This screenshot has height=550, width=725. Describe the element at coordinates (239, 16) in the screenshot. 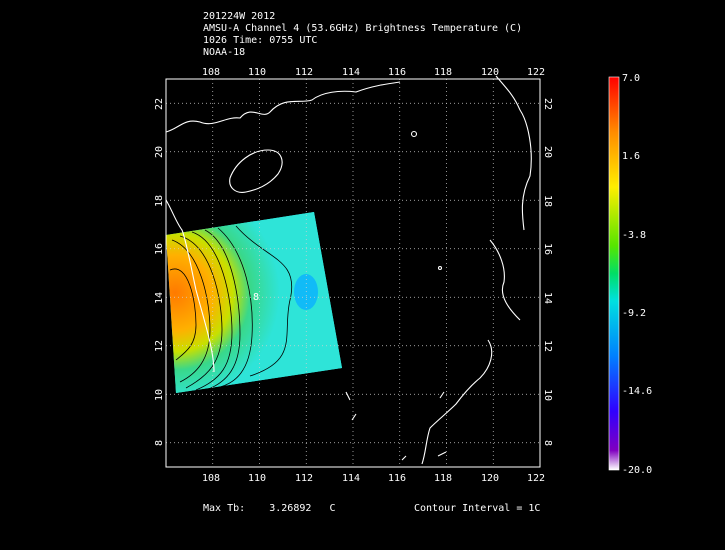

I see `header-product-id: 201224W 2012` at that location.